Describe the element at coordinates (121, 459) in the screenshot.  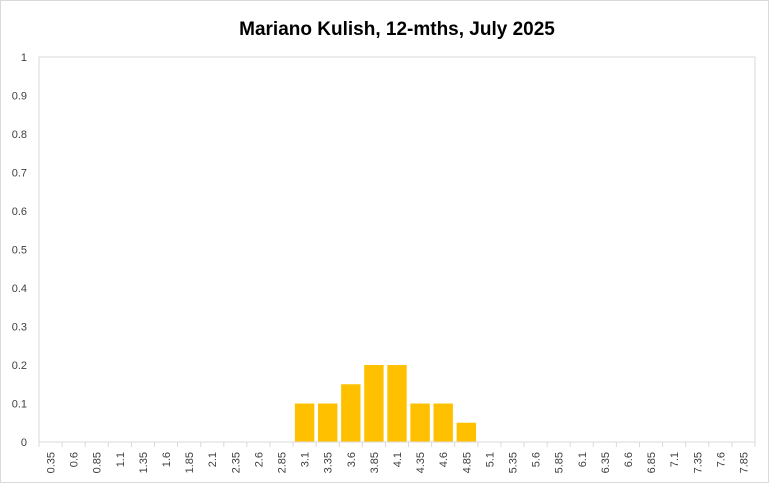
I see `x-tick-label: 1.1` at that location.